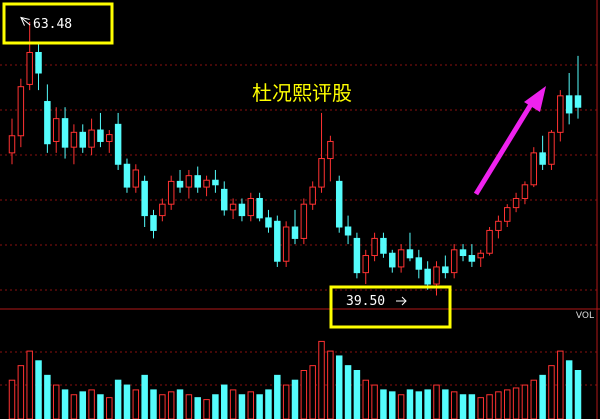 This screenshot has height=419, width=600. I want to click on trend-arrow, so click(504, 147).